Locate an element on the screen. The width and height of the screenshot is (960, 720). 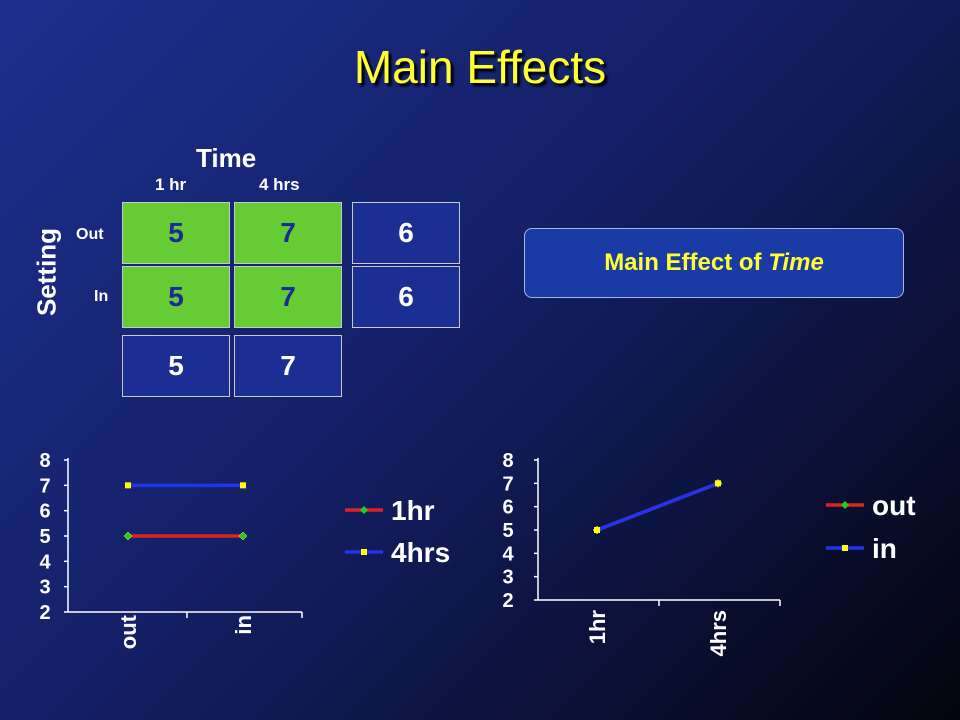
chart-setting-by-time: 2 3 4 5 6 7 8 out in 1hr 4hrs is located at coordinates (244, 549).